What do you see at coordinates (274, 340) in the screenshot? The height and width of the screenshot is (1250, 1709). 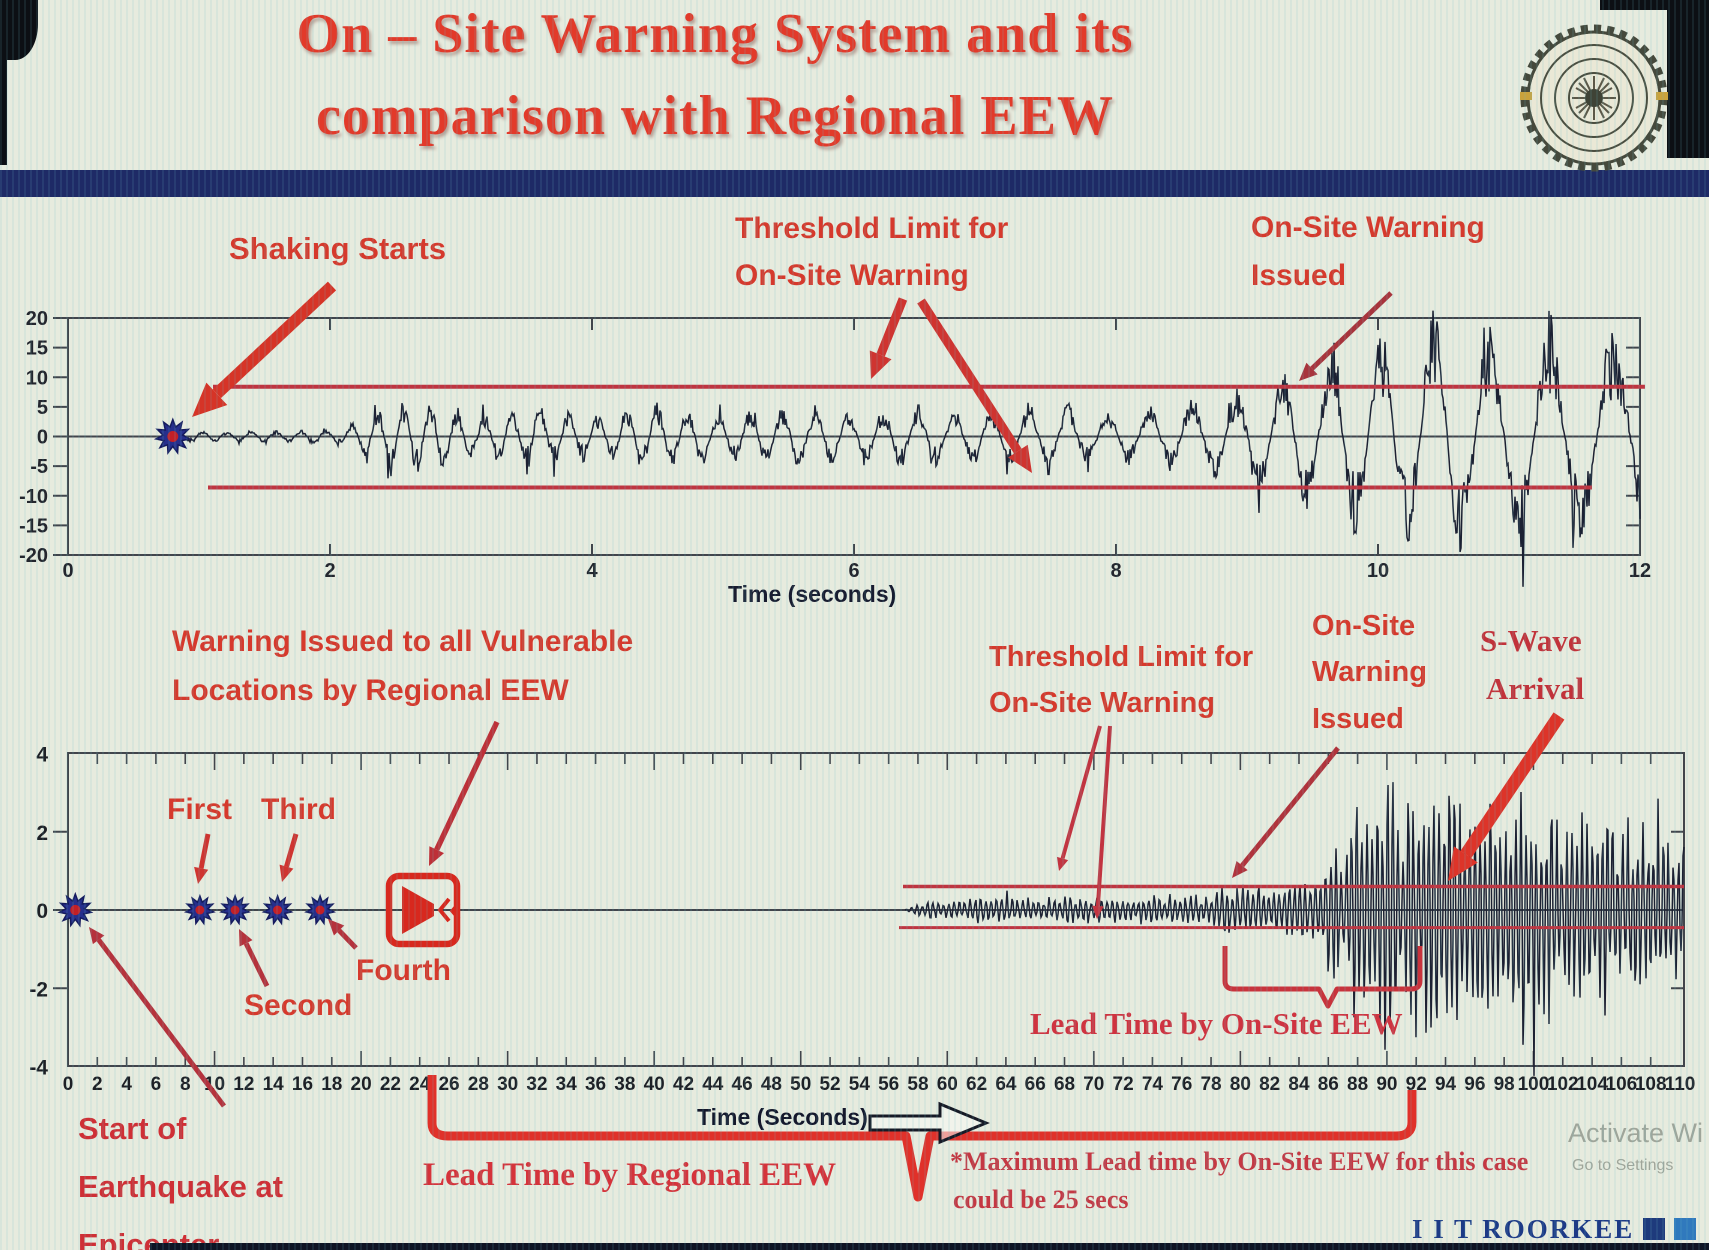 I see `shaking-starts-arrow` at bounding box center [274, 340].